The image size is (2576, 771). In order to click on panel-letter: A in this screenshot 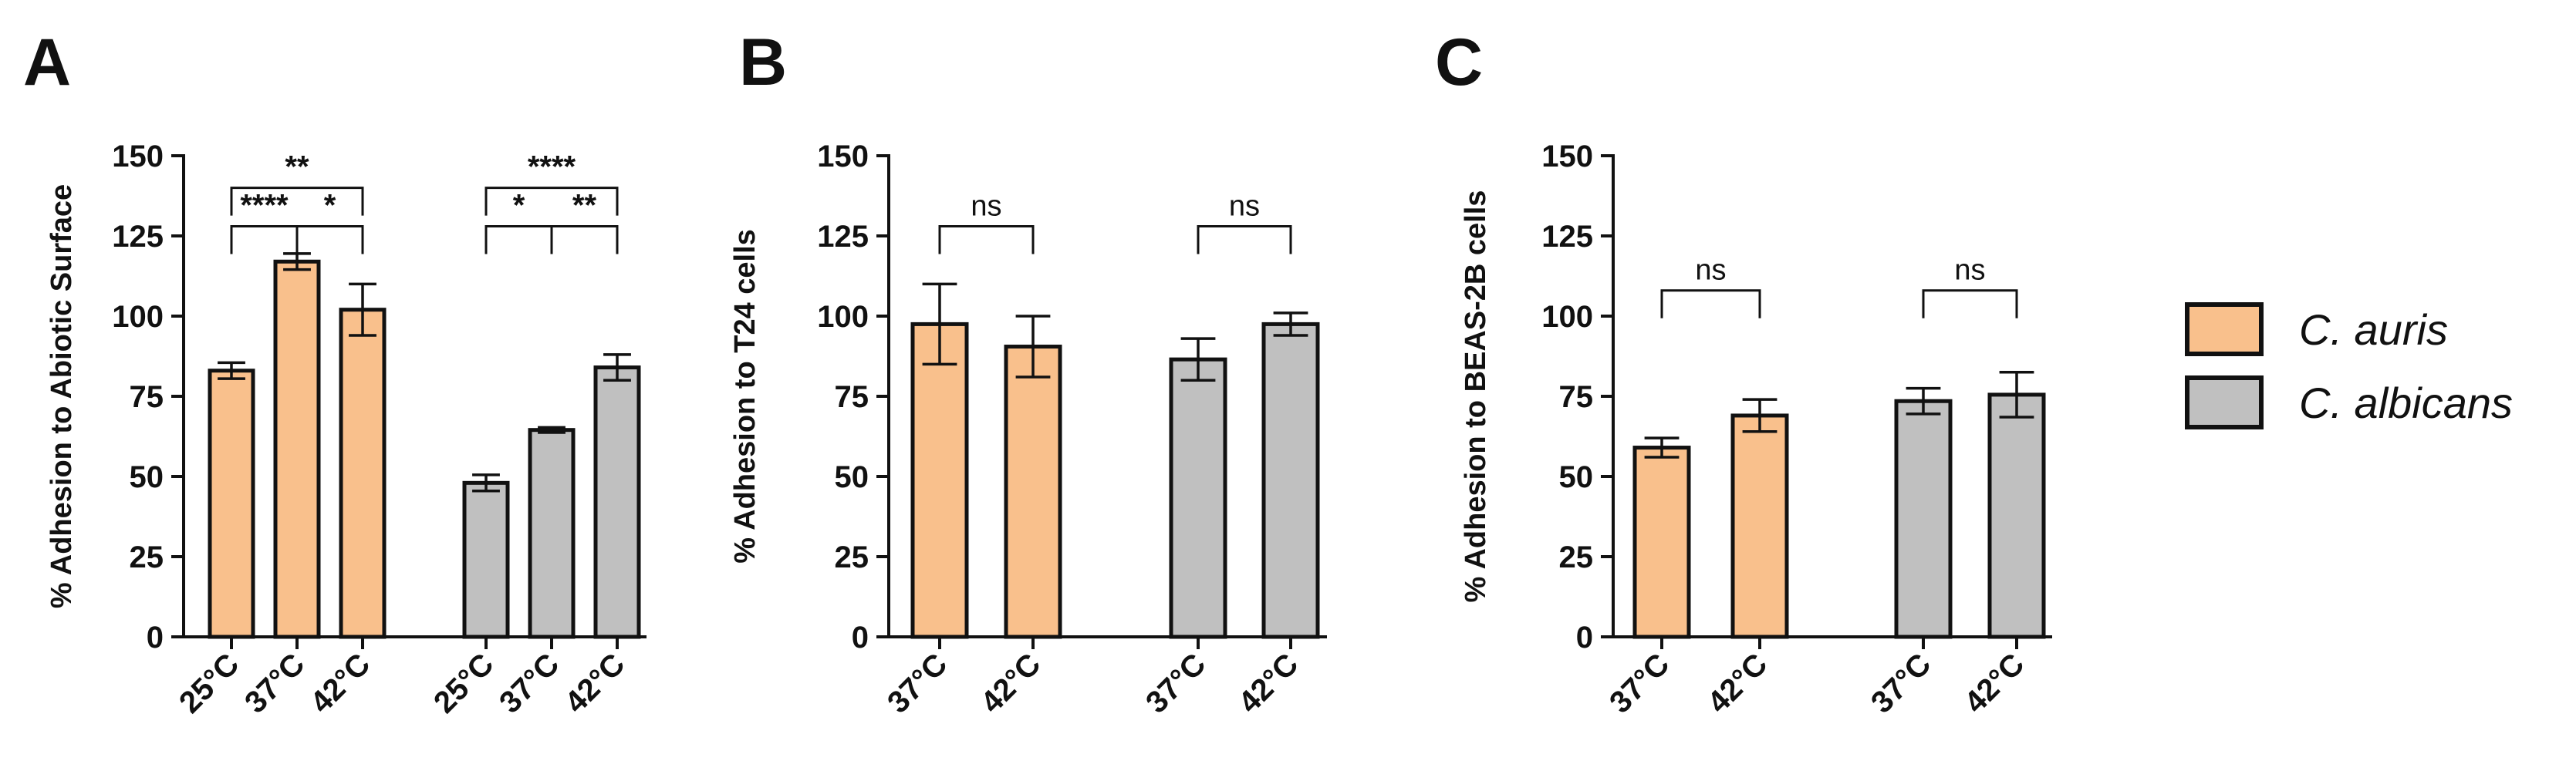, I will do `click(47, 62)`.